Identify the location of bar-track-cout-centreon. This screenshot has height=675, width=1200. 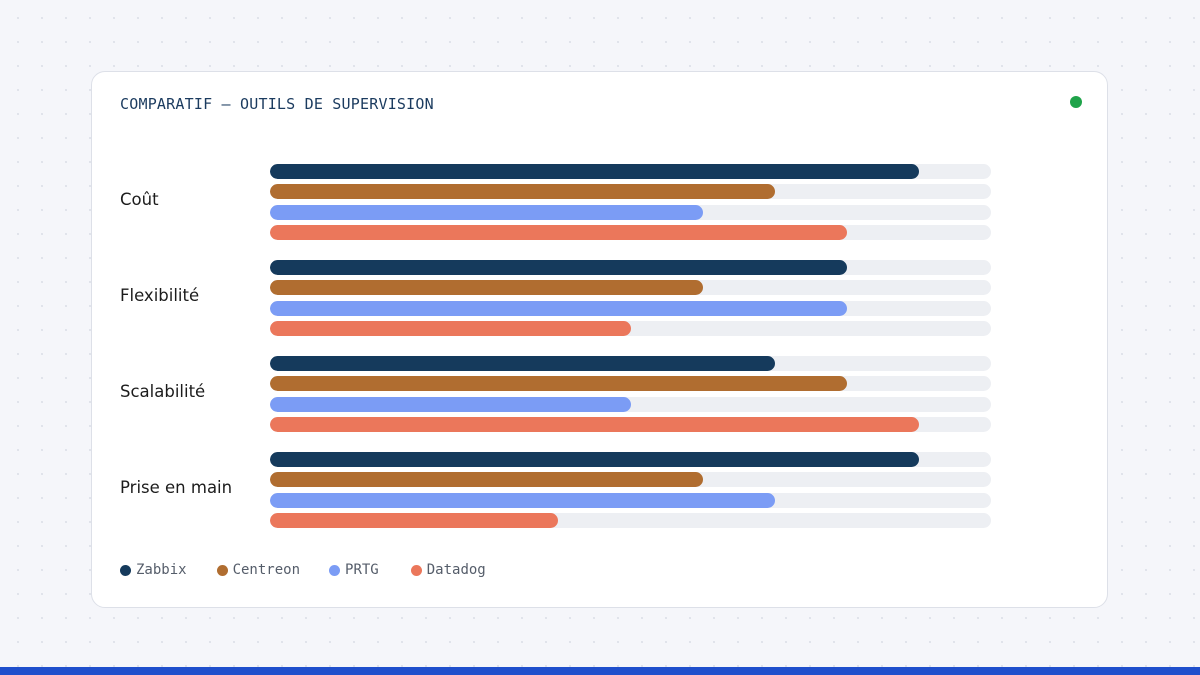
(630, 192).